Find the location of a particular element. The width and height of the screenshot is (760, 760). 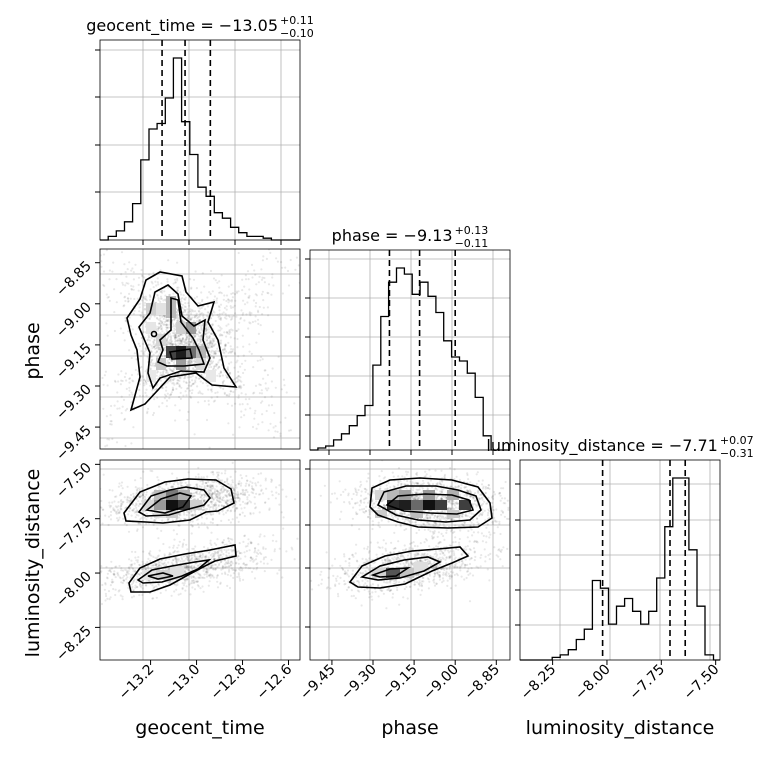

ticks-lumdist-hist is located at coordinates (517, 554).